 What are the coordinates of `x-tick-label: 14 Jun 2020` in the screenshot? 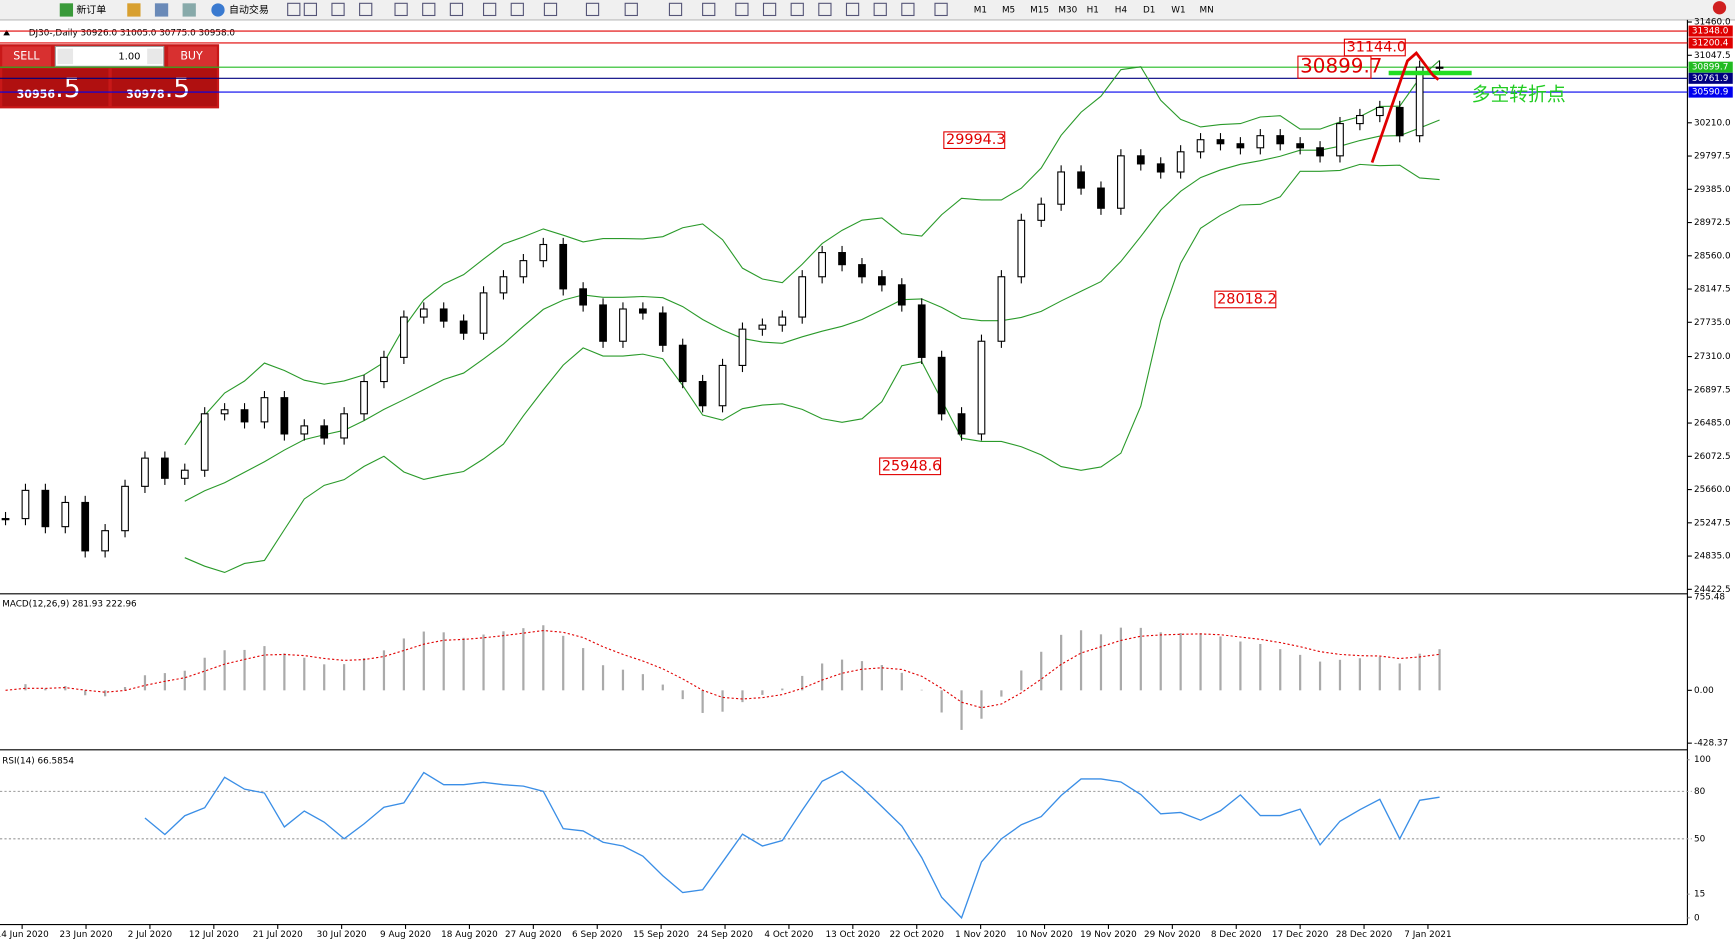 It's located at (24, 935).